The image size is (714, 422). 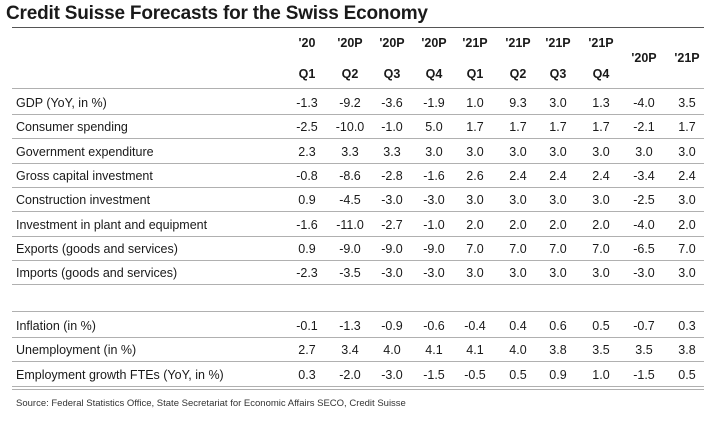 What do you see at coordinates (434, 326) in the screenshot?
I see `table-cell: -0.6` at bounding box center [434, 326].